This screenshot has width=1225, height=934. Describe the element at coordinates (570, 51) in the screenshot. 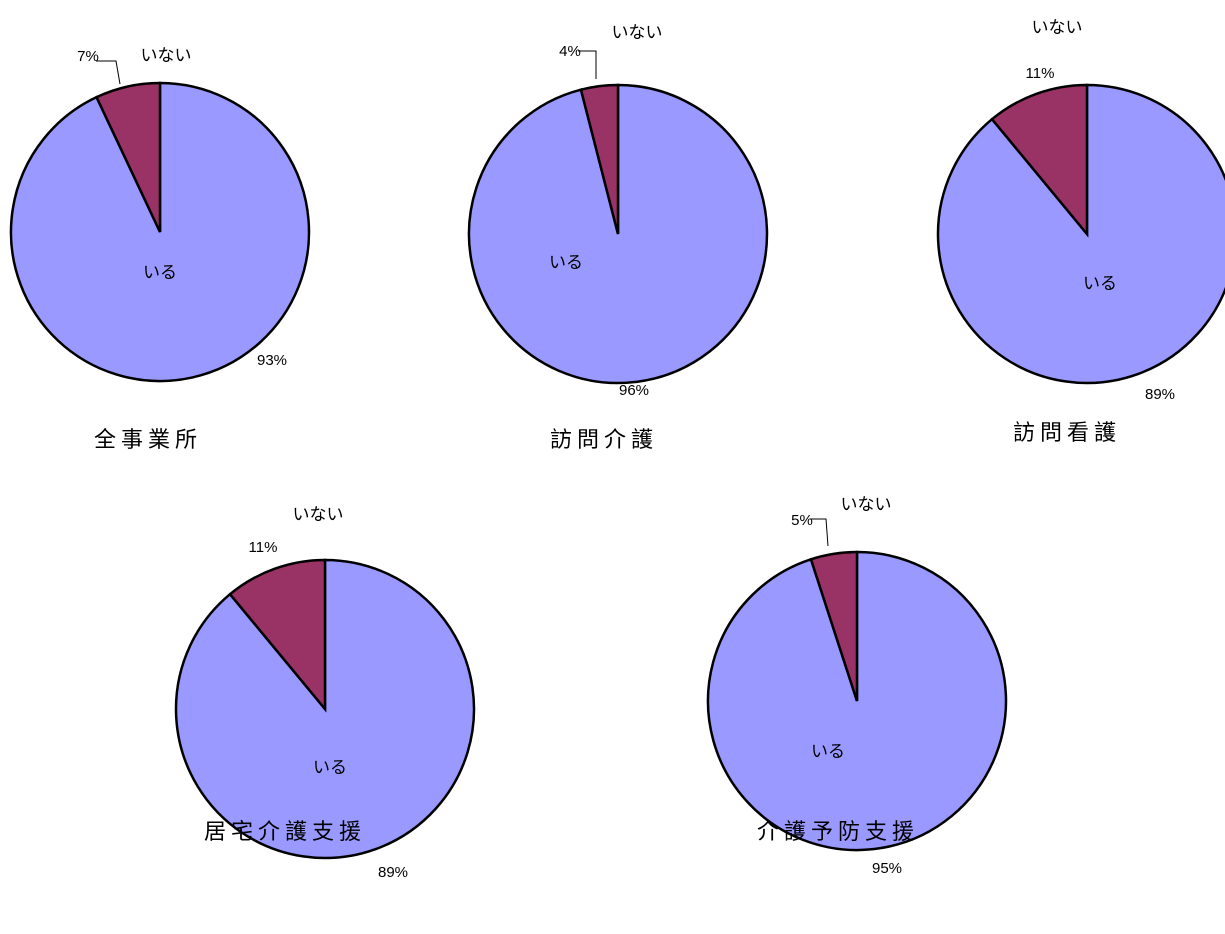

I see `slice-value-inai: 4%` at that location.